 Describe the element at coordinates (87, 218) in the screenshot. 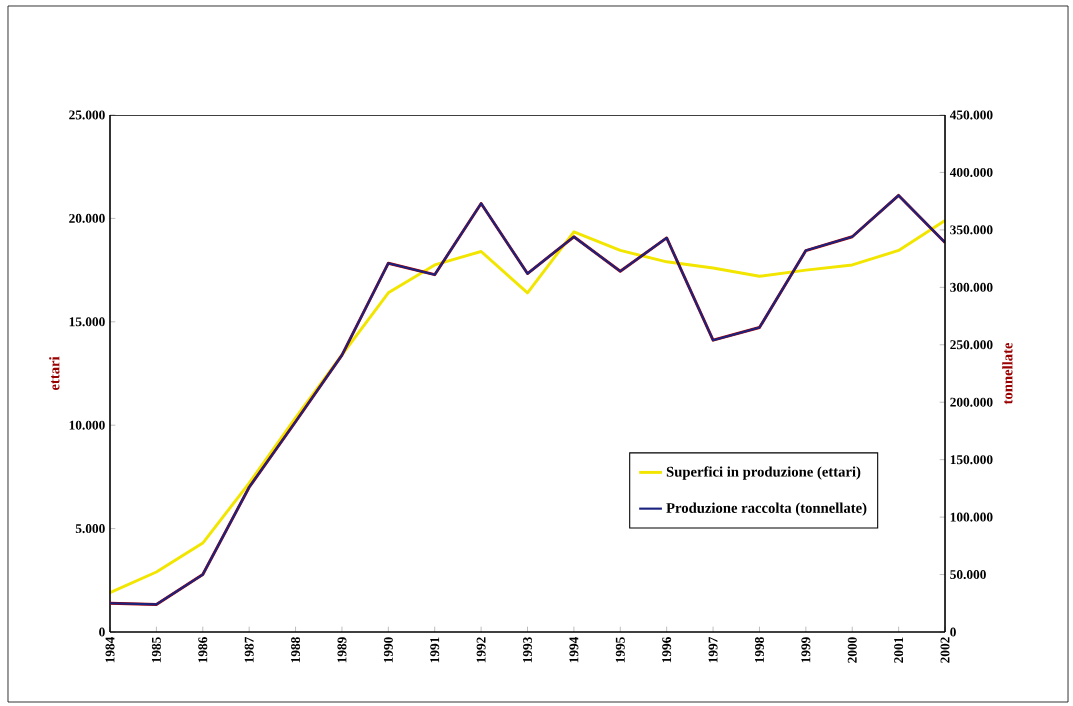

I see `y-tick-label: 20.000` at that location.